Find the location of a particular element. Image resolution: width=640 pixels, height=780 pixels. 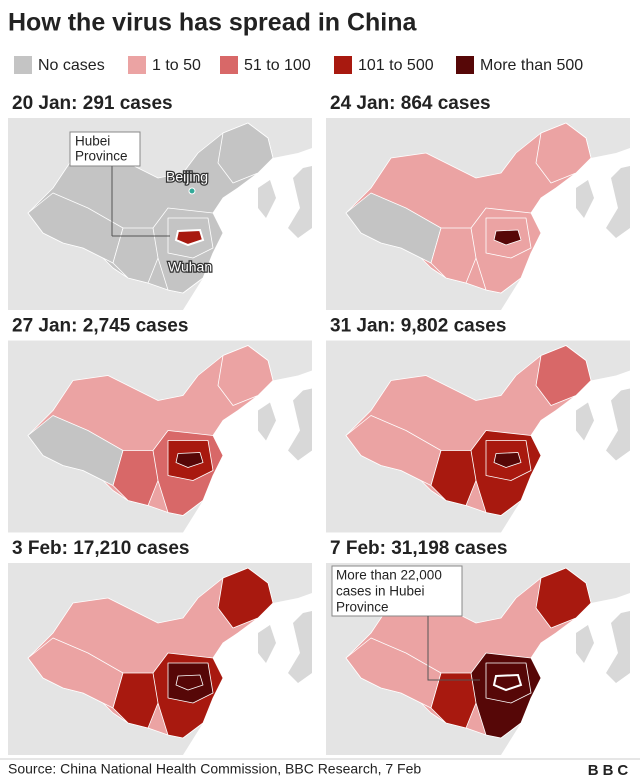

legend-label: More than 500 is located at coordinates (531, 65).